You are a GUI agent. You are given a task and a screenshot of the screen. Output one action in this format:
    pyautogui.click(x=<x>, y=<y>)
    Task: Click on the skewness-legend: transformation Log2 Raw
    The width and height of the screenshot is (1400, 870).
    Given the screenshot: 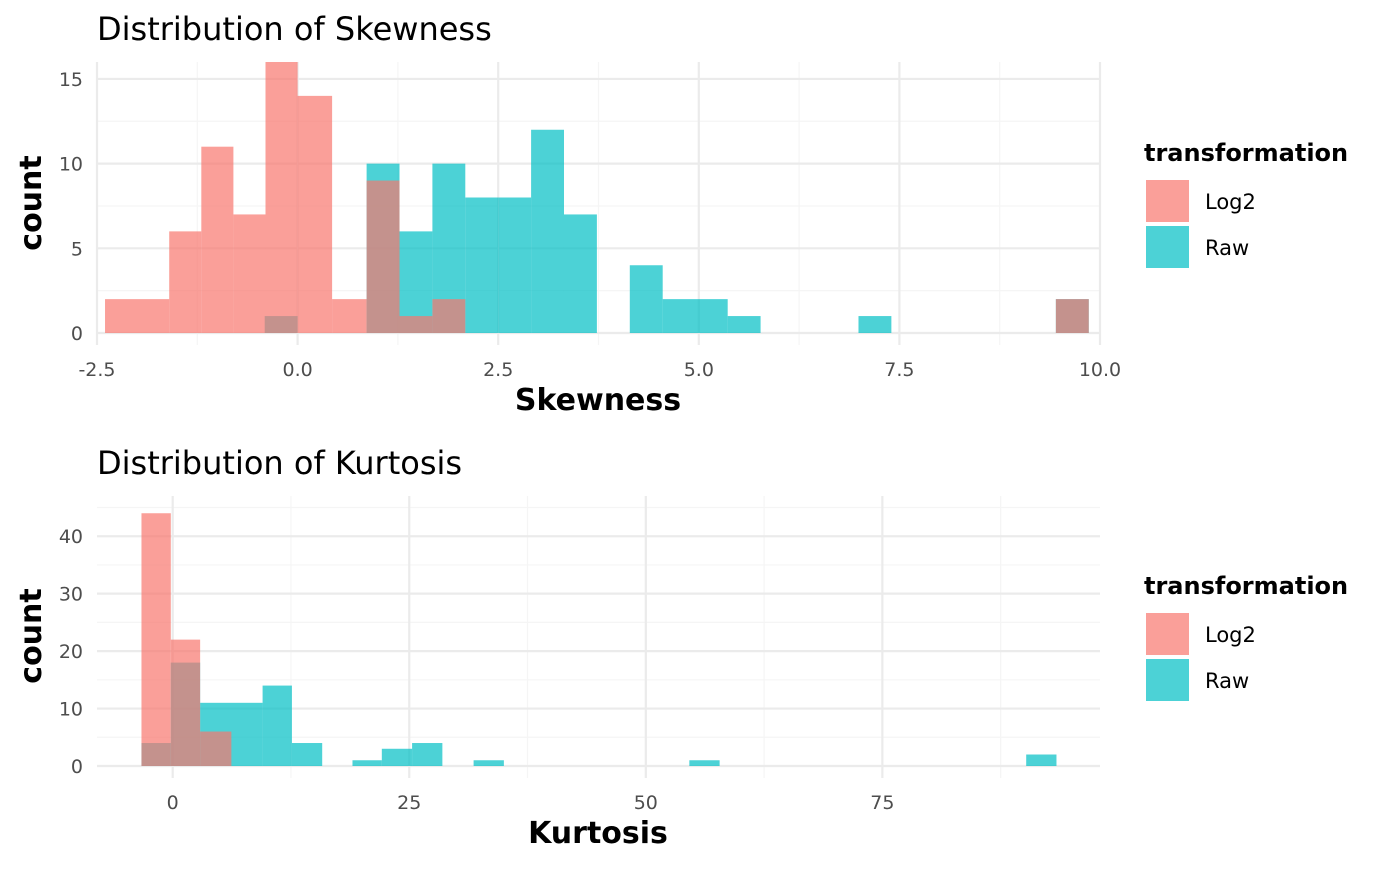 What is the action you would take?
    pyautogui.click(x=1246, y=203)
    